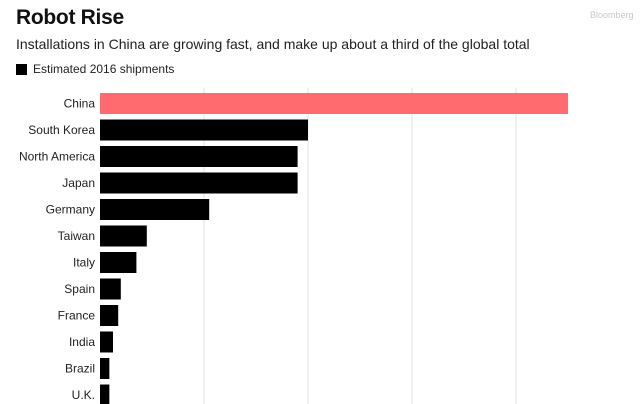  I want to click on category-label: Brazil, so click(80, 369).